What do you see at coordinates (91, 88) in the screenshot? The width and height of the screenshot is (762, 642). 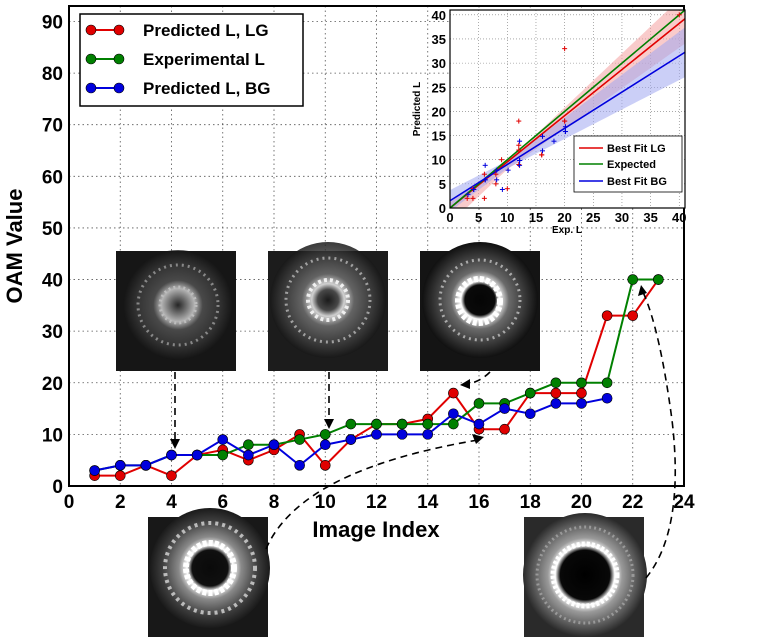 I see `legend-marker-bg` at bounding box center [91, 88].